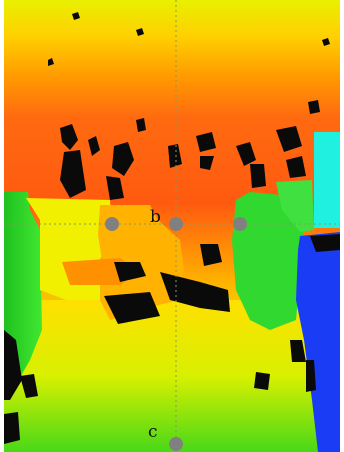 This screenshot has height=452, width=344. Describe the element at coordinates (295, 206) in the screenshot. I see `right-green-back` at that location.